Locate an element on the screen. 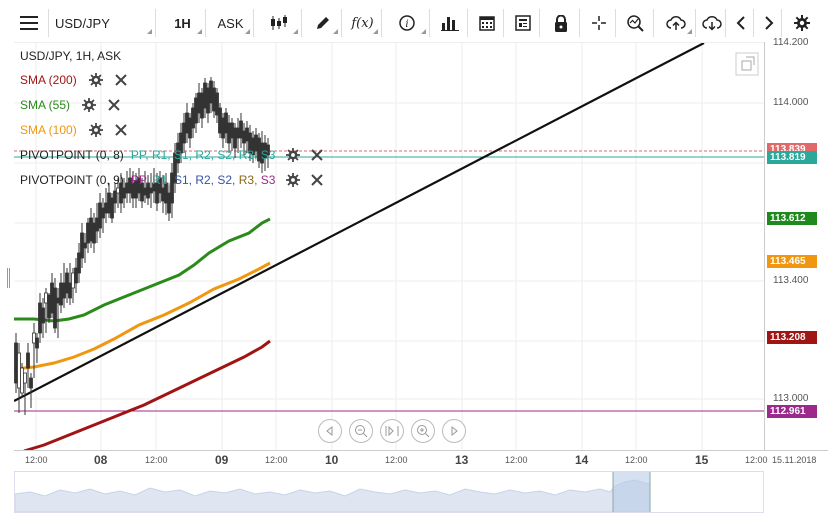 The height and width of the screenshot is (519, 828). legend-sma200: SMA (200) is located at coordinates (73, 80).